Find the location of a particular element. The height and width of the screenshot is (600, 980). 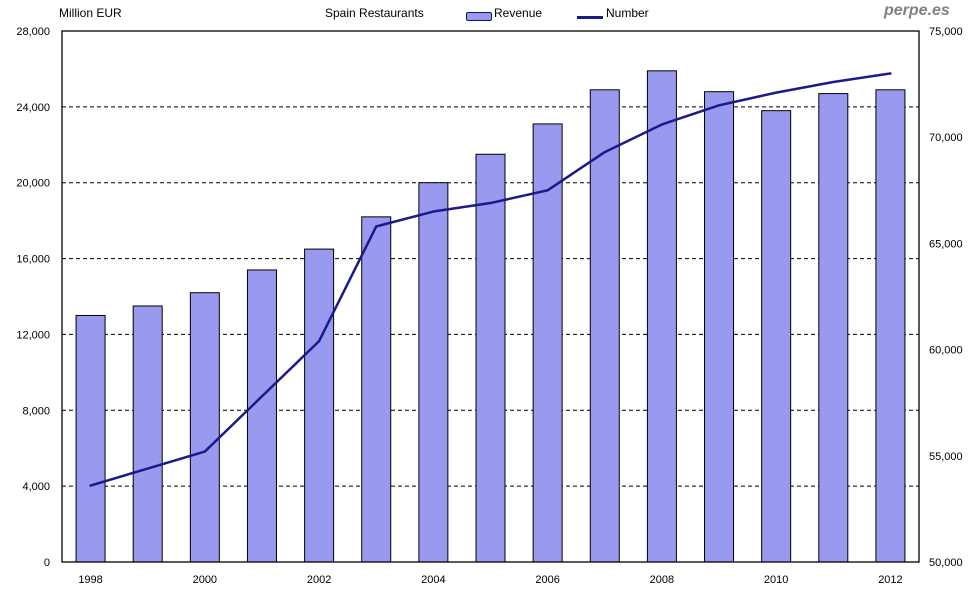

left-axis-tick-label: 20,000 is located at coordinates (33, 184).